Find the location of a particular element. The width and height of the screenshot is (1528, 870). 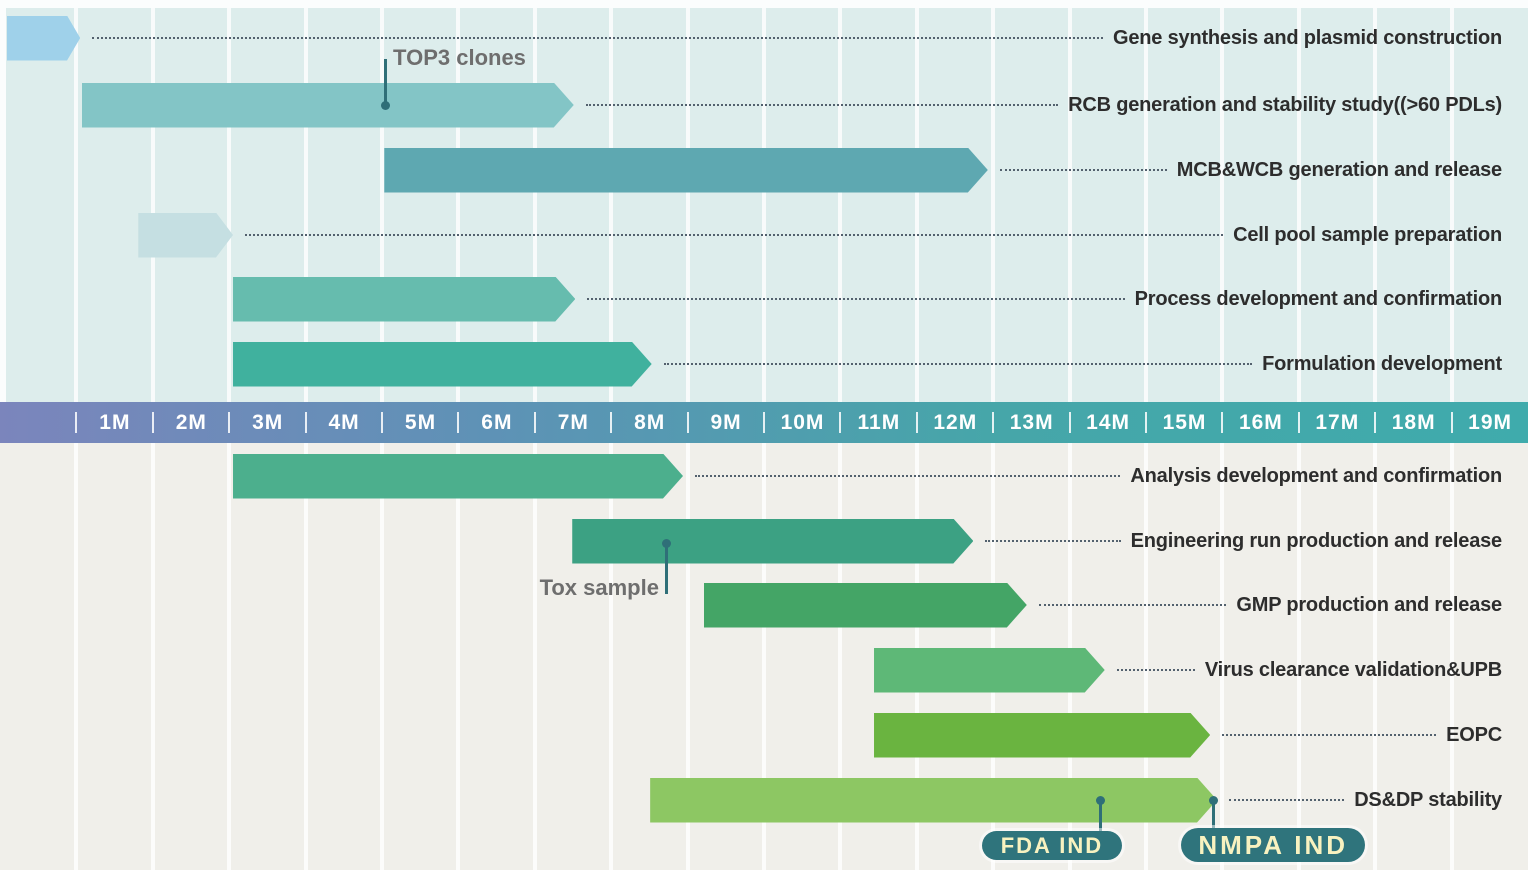

milestone-badge-label-nmpa-ind: NMPA IND is located at coordinates (1273, 844).